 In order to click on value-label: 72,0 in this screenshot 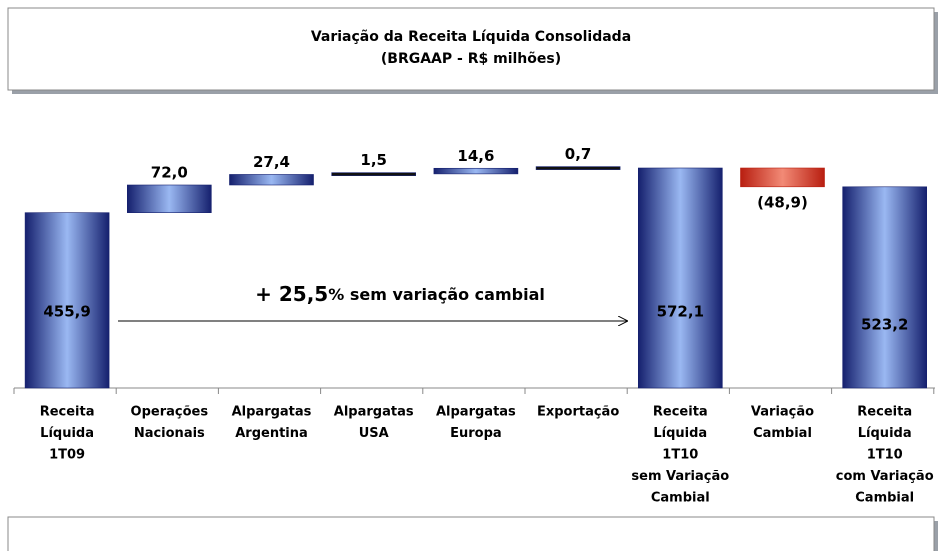, I will do `click(169, 172)`.